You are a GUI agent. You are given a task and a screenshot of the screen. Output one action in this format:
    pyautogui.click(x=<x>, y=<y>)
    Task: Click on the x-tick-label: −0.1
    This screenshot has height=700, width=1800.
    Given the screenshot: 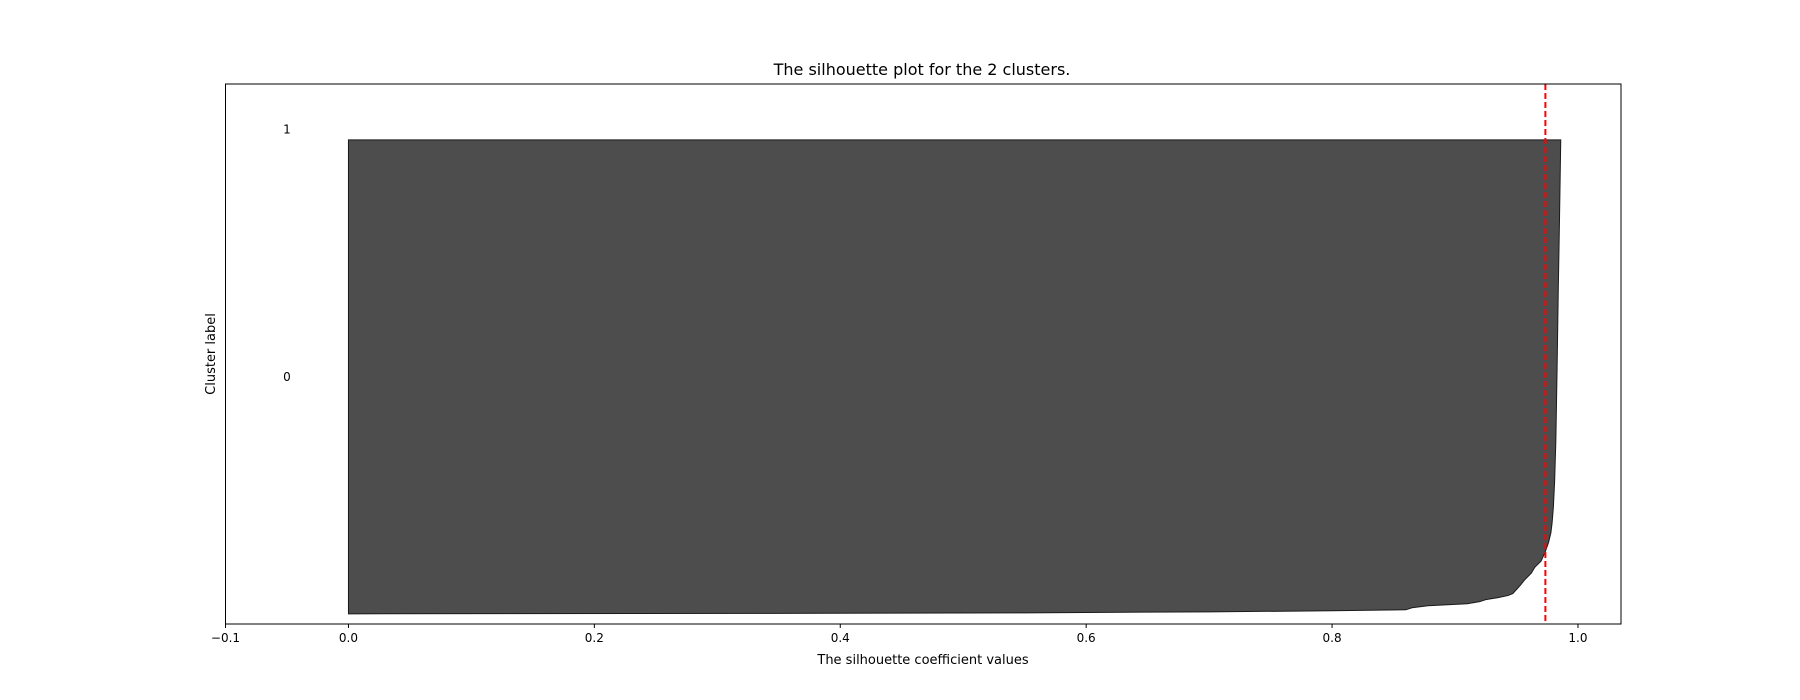 What is the action you would take?
    pyautogui.click(x=225, y=638)
    